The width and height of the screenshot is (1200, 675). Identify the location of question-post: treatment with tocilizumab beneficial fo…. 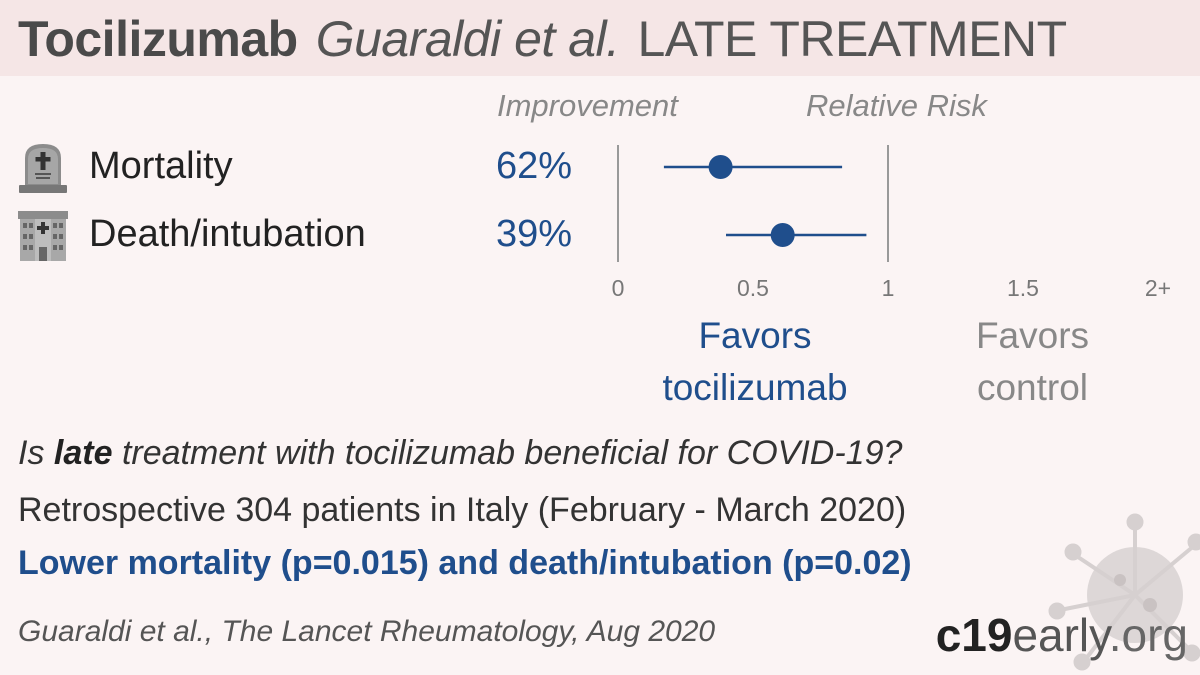
(507, 453).